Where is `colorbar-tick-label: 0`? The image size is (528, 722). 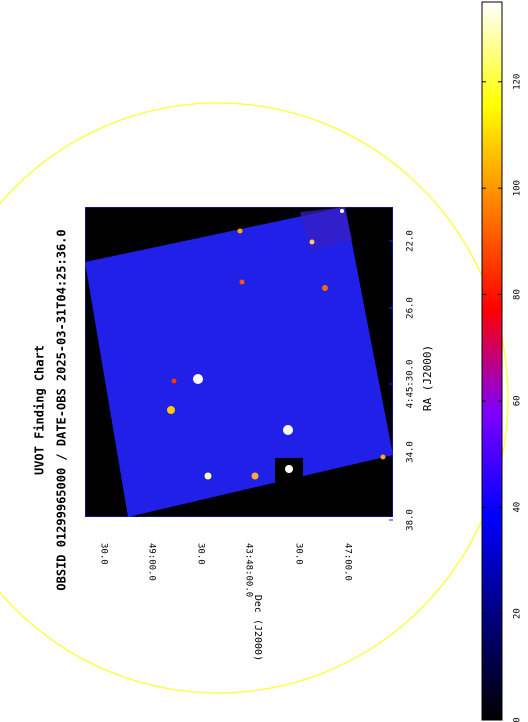
colorbar-tick-label: 0 is located at coordinates (518, 719).